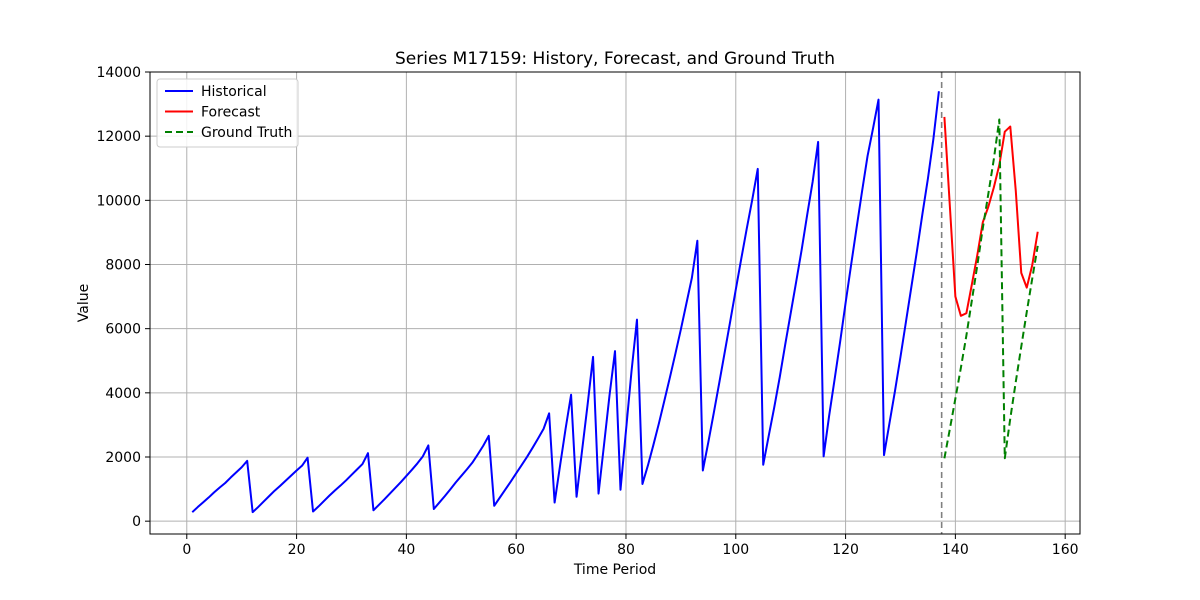 Image resolution: width=1200 pixels, height=600 pixels. What do you see at coordinates (118, 73) in the screenshot?
I see `y-tick-label: 14000` at bounding box center [118, 73].